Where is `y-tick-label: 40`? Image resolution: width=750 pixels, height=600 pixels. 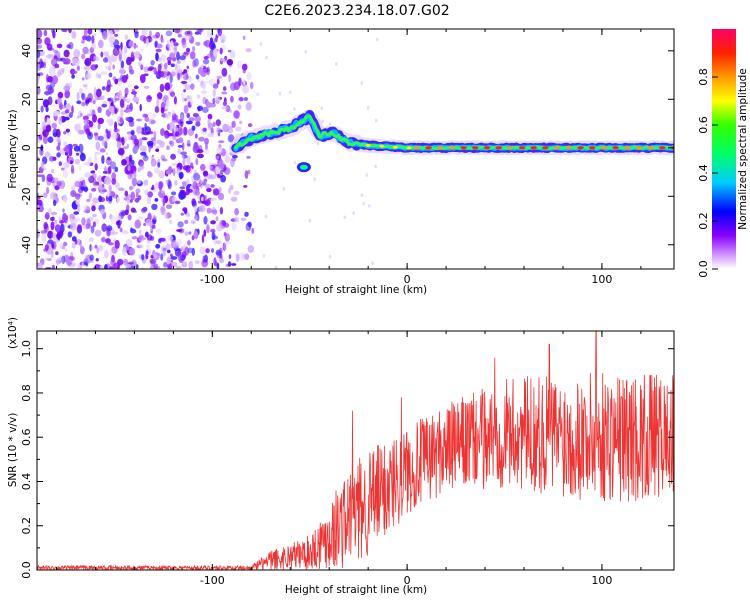
y-tick-label: 40 is located at coordinates (26, 51).